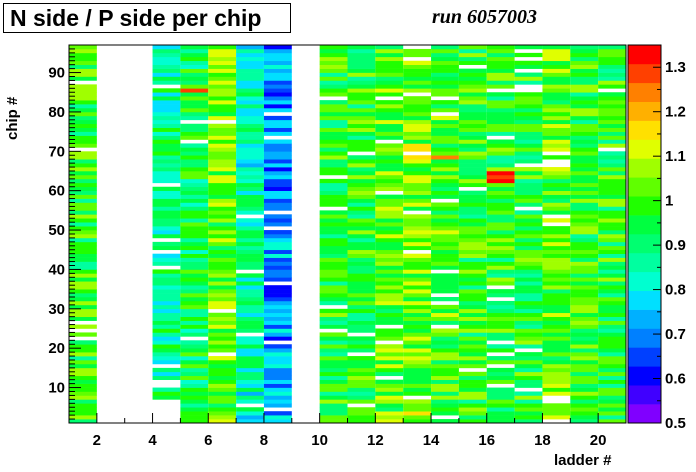 This screenshot has height=472, width=696. Describe the element at coordinates (56, 73) in the screenshot. I see `y-tick-label: 90` at that location.